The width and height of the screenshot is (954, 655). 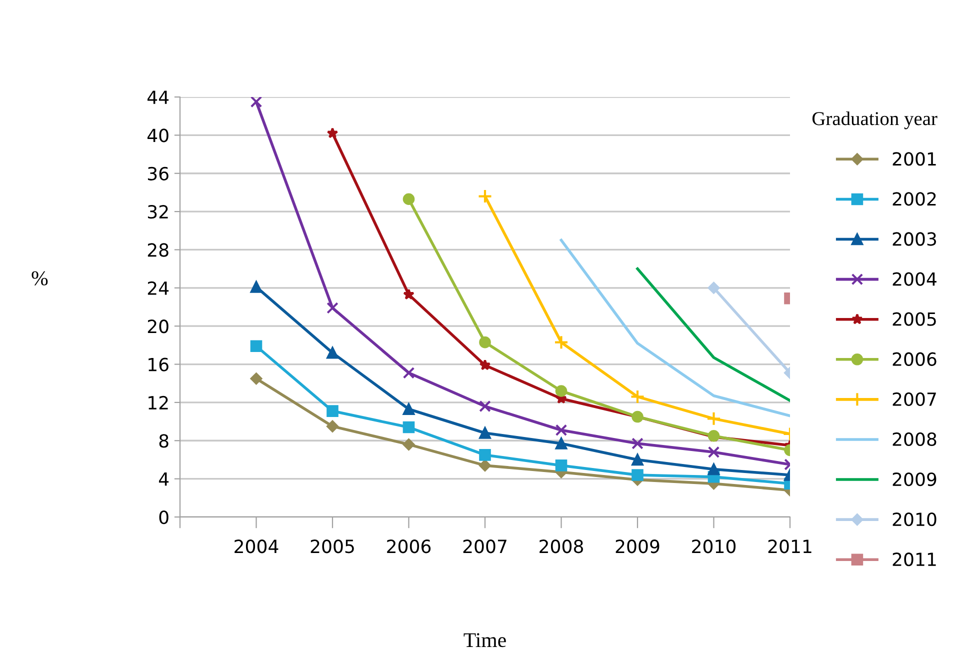 What do you see at coordinates (40, 278) in the screenshot?
I see `y-axis-title: %` at bounding box center [40, 278].